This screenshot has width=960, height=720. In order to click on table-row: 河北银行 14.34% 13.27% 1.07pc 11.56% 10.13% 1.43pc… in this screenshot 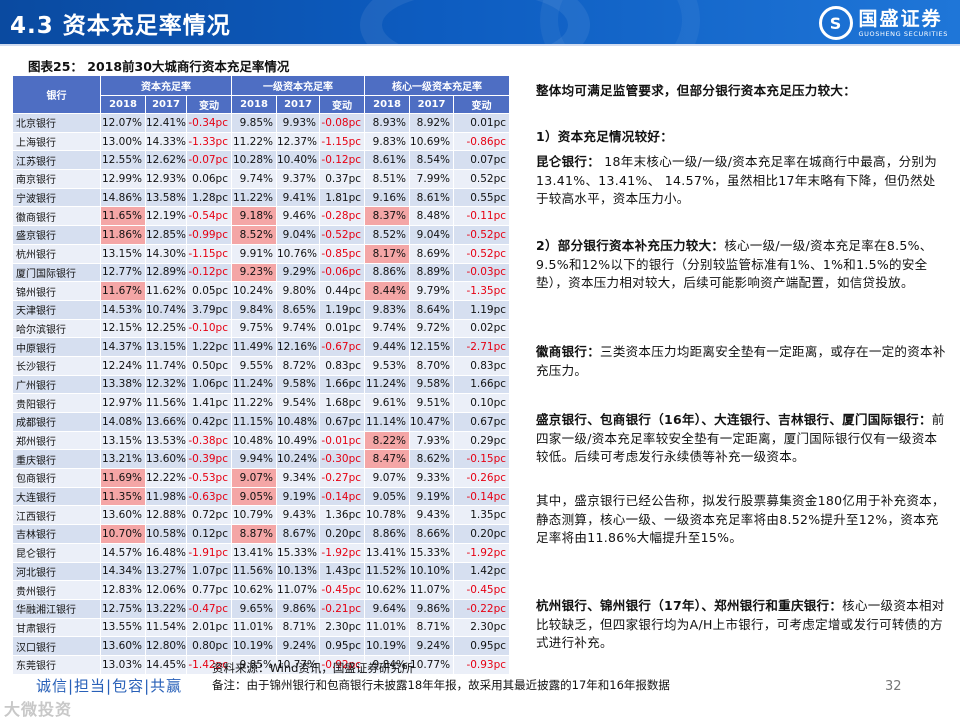, I will do `click(261, 571)`.